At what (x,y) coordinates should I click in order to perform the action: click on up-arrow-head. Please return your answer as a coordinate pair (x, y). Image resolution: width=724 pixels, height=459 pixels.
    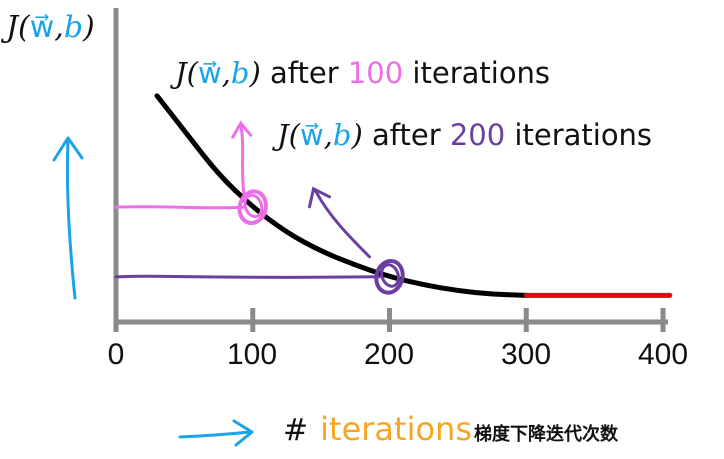
    Looking at the image, I should click on (68, 149).